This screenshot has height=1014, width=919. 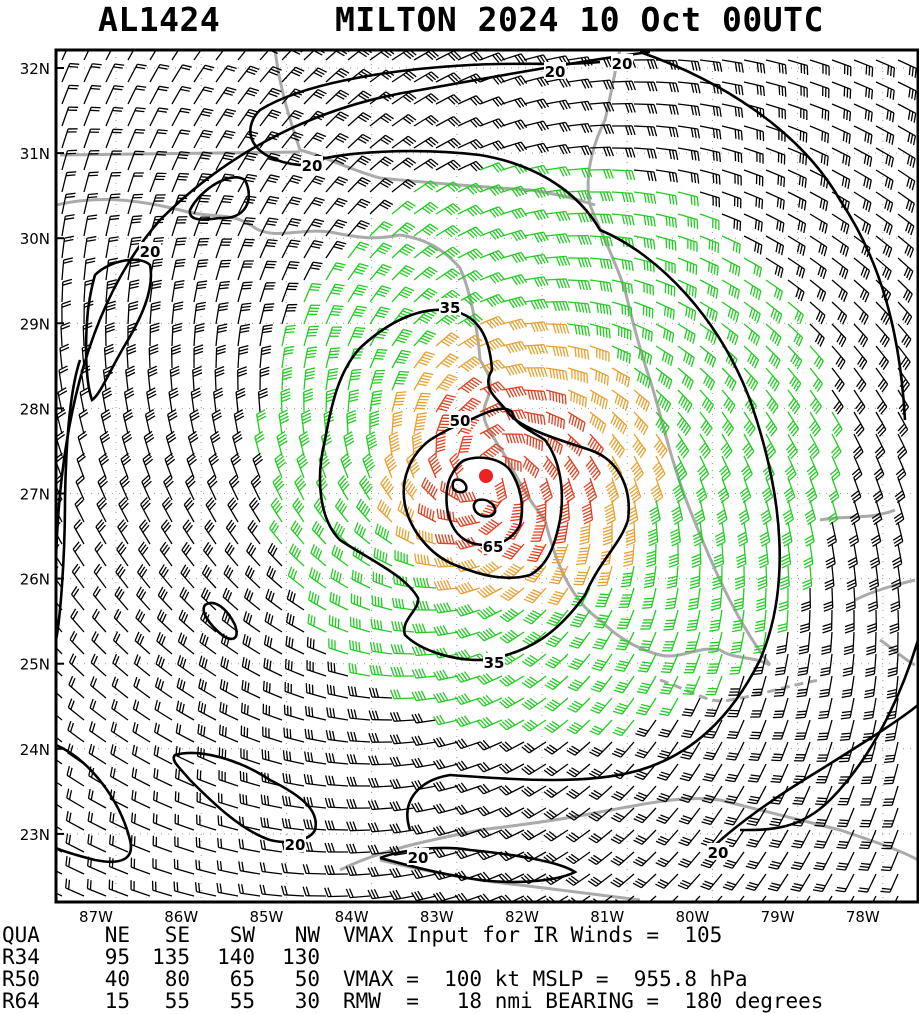 What do you see at coordinates (607, 917) in the screenshot?
I see `longitude-label: 81W` at bounding box center [607, 917].